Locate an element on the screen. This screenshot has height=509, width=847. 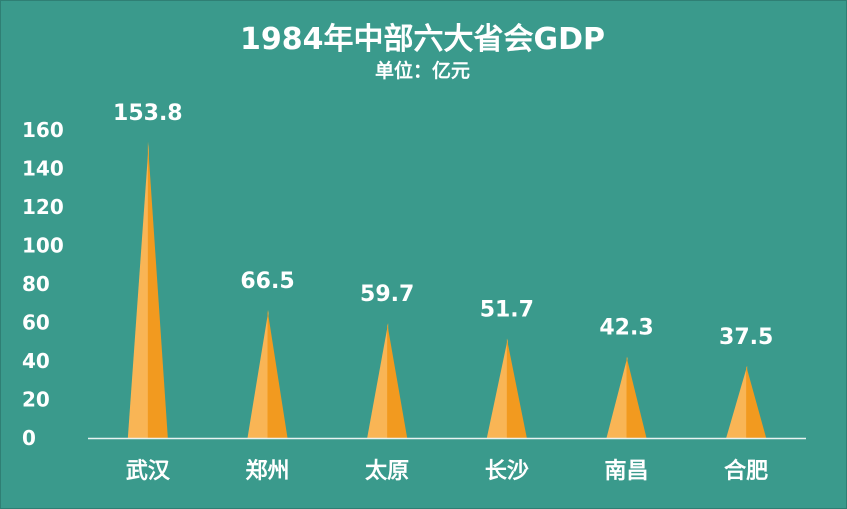
category-label: 郑州 is located at coordinates (267, 471).